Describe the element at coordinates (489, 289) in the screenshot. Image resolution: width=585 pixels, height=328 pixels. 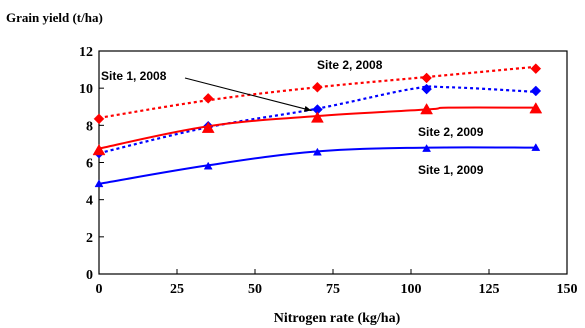
I see `x-tick-label: 125` at that location.